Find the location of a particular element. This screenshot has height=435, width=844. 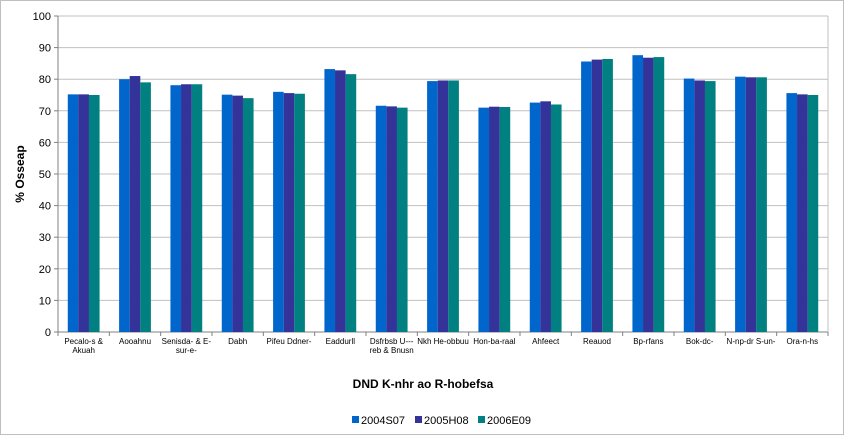

x-axis-title: DND K-nhr ao R-hobefsa is located at coordinates (423, 384).